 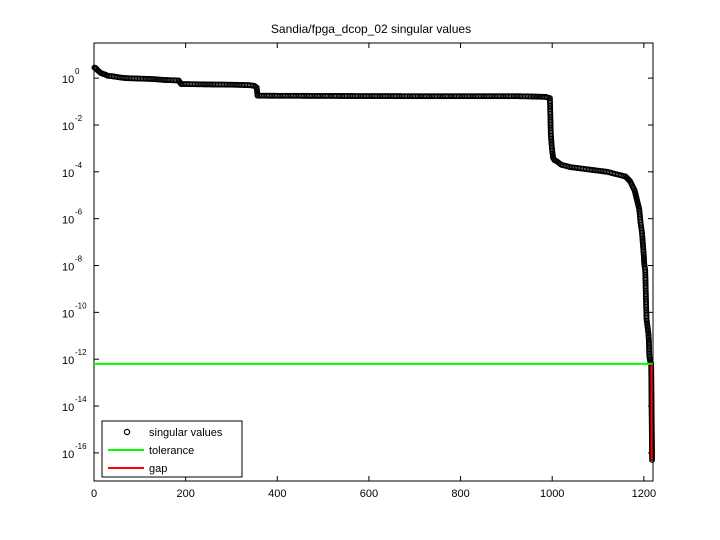 What do you see at coordinates (158, 469) in the screenshot?
I see `legend-label: gap` at bounding box center [158, 469].